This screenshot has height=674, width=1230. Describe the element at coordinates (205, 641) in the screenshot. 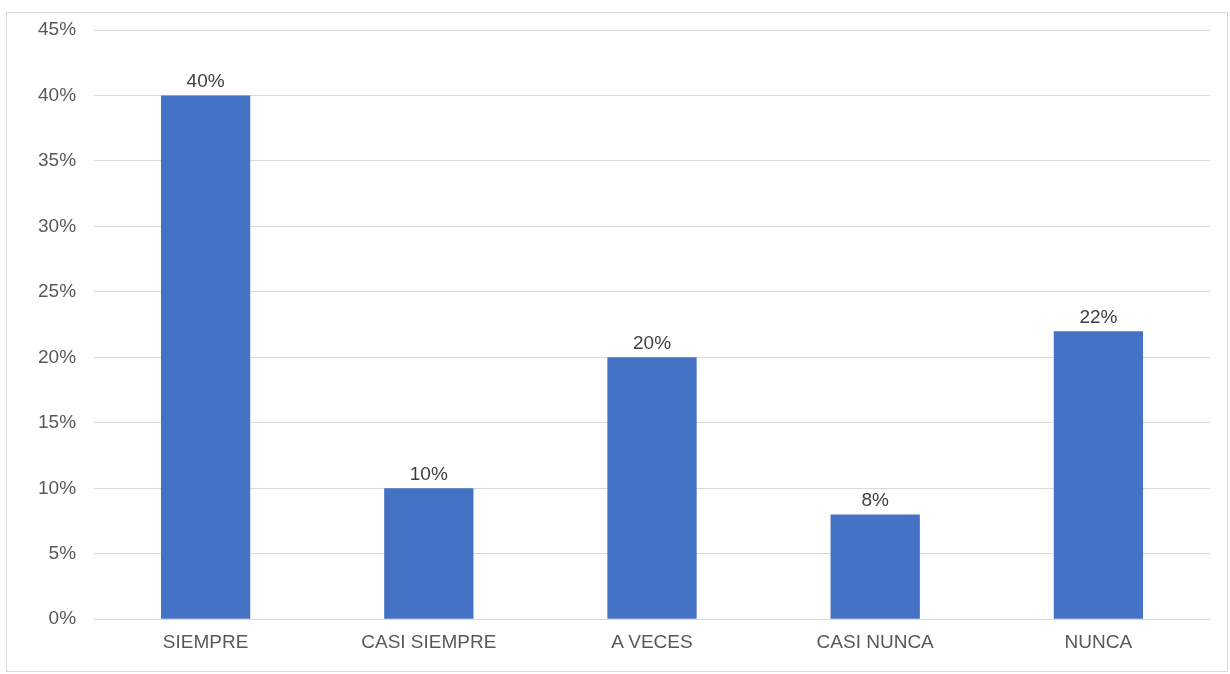

I see `x-tick-label: SIEMPRE` at that location.